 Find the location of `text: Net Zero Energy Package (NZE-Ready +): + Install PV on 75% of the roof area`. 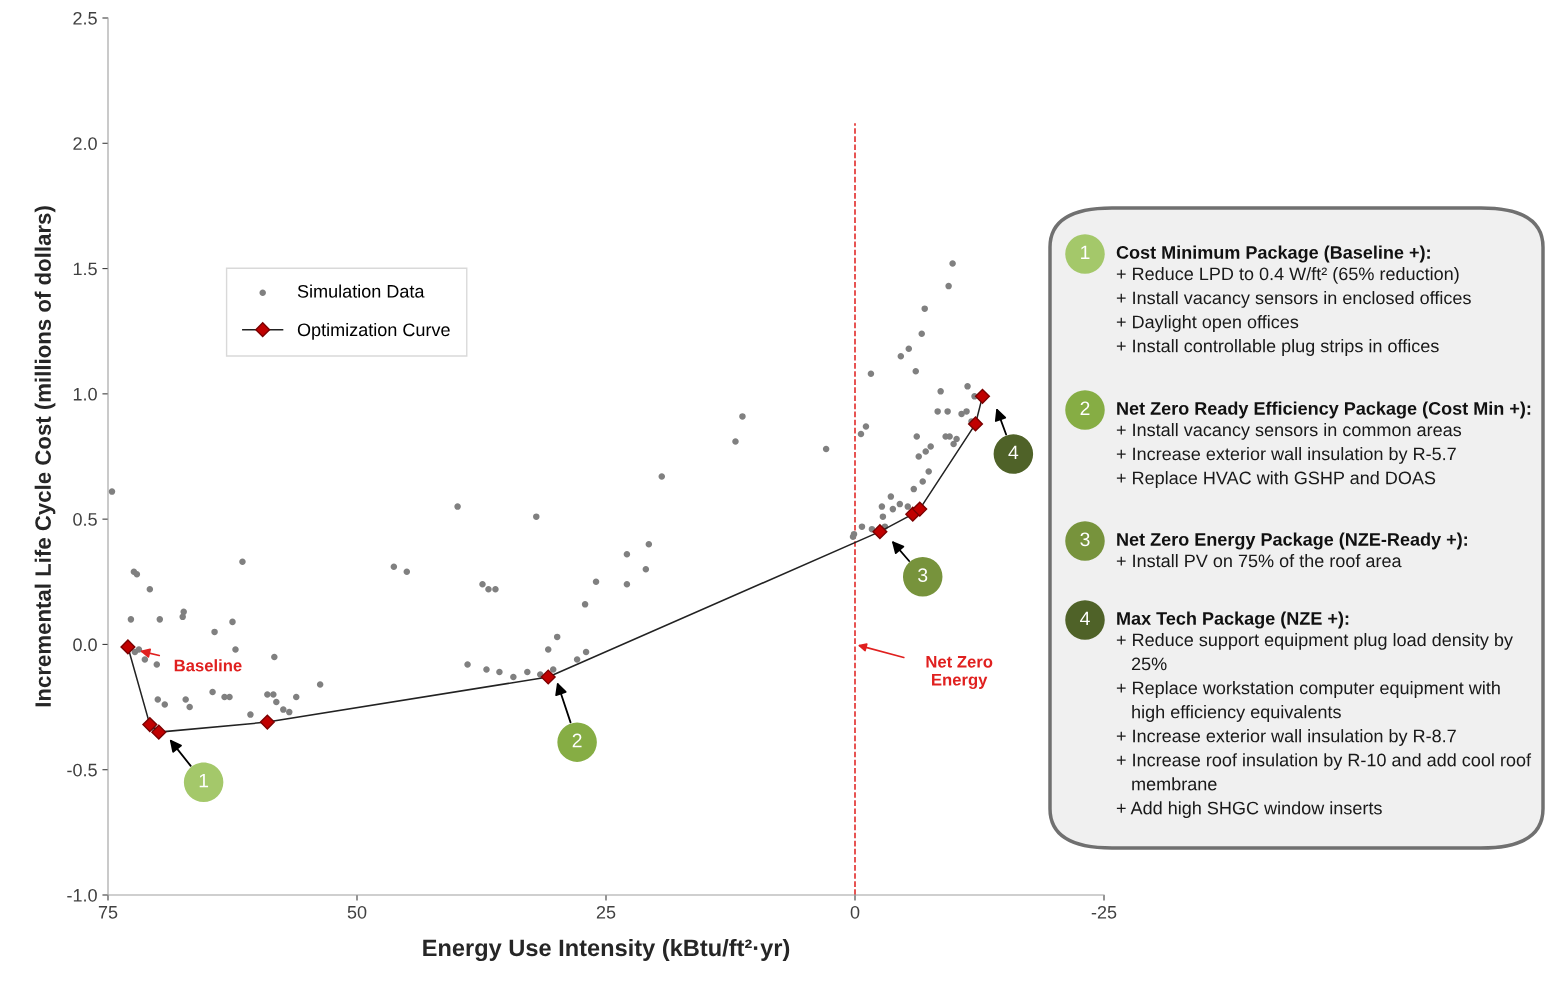

text: Net Zero Energy Package (NZE-Ready +): + Install PV on 75% of the roof area is located at coordinates (1291, 550).